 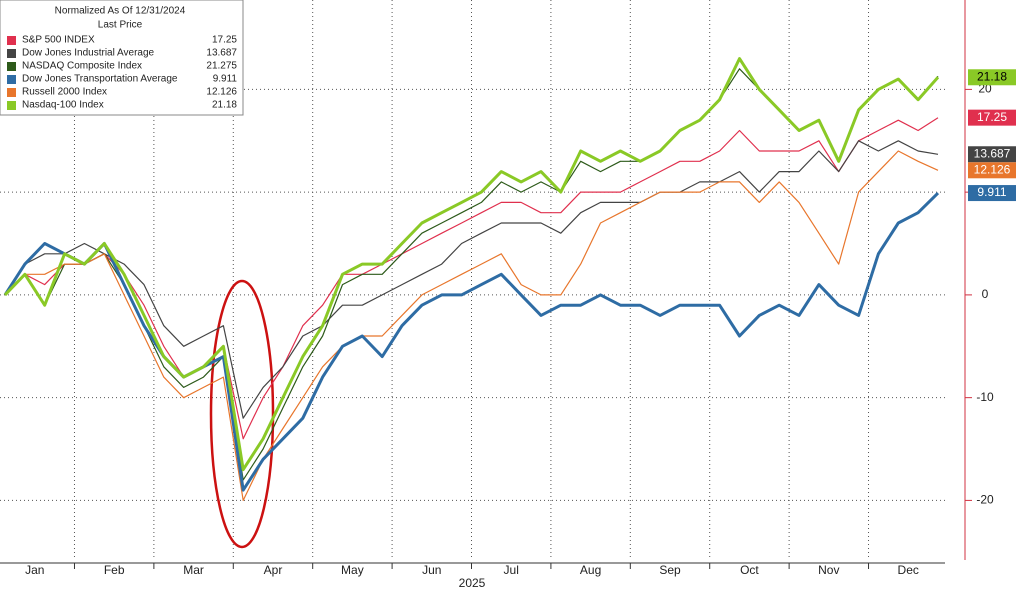 What do you see at coordinates (828, 570) in the screenshot?
I see `x-tick-label: Nov` at bounding box center [828, 570].